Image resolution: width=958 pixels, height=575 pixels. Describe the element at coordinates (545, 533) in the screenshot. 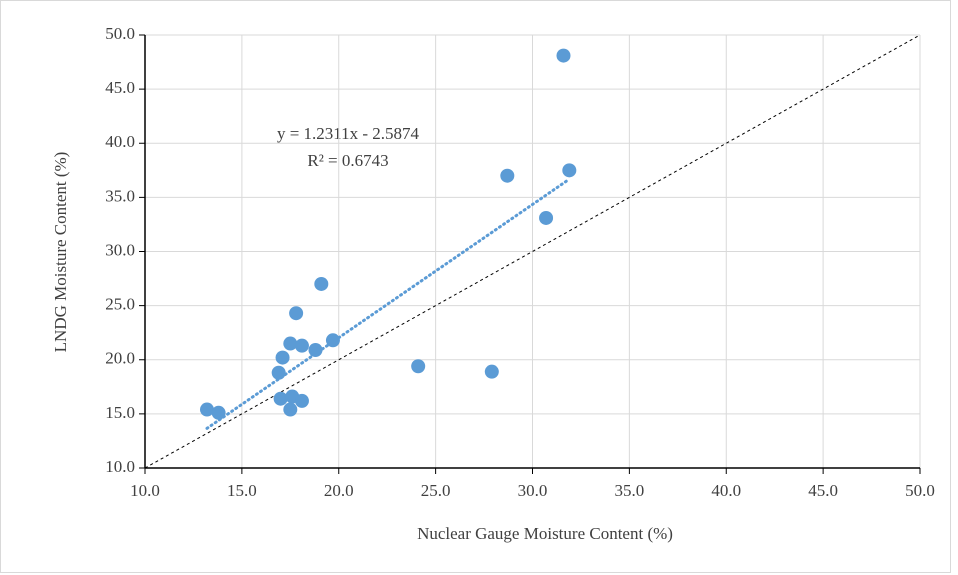

I see `x-axis-label: Nuclear Gauge Moisture Content (%)` at that location.